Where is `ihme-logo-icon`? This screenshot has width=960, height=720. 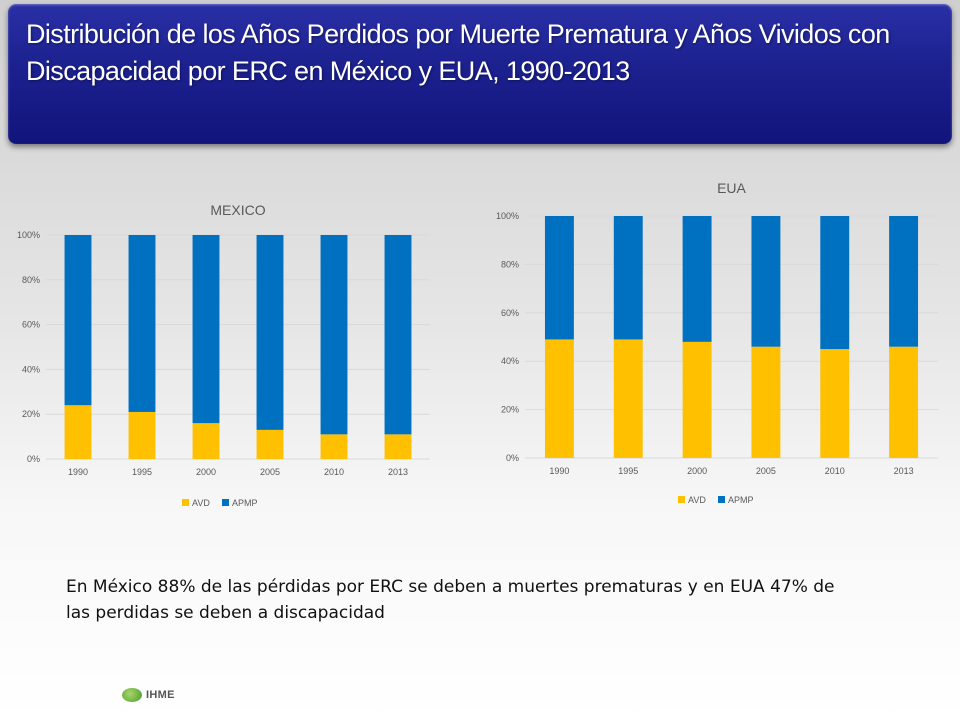
ihme-logo-icon is located at coordinates (132, 695).